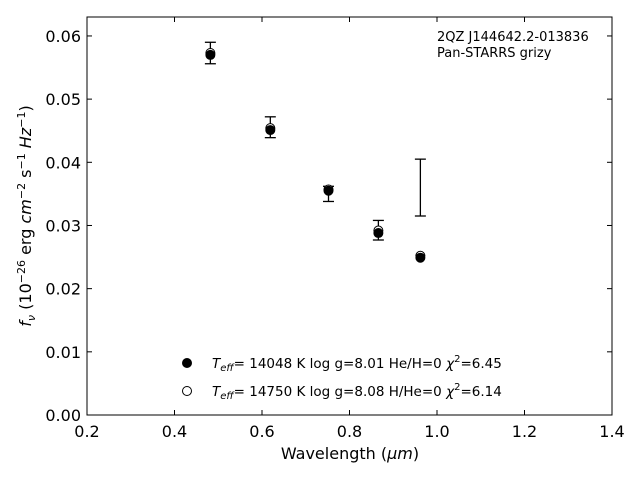 This screenshot has height=480, width=640. What do you see at coordinates (494, 53) in the screenshot?
I see `annotation-survey: Pan-STARRS grizy` at bounding box center [494, 53].